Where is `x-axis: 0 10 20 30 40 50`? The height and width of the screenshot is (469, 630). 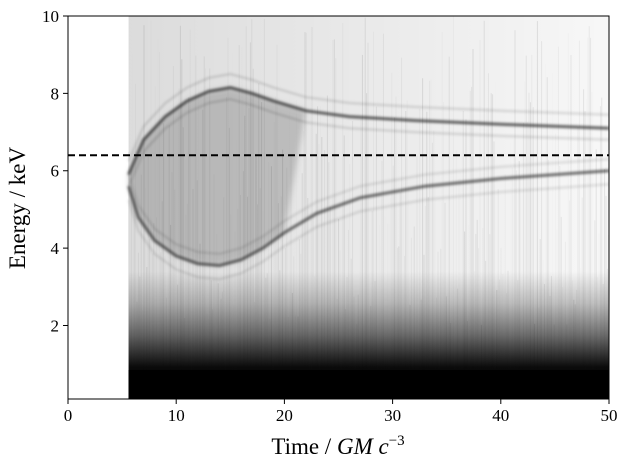
x-axis: 0 10 20 30 40 50 is located at coordinates (341, 412).